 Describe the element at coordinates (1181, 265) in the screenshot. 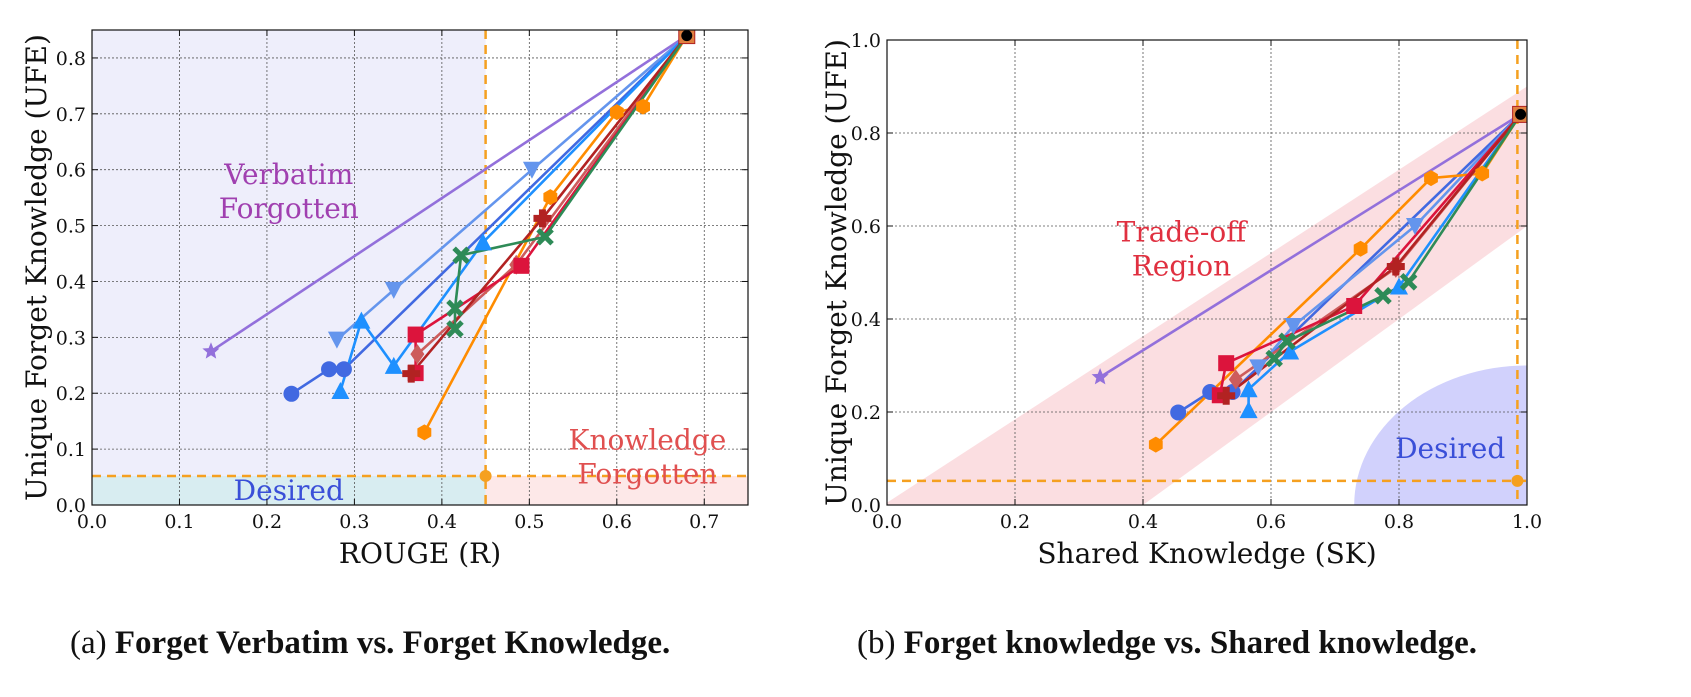

I see `annotation-b-0-1: Region` at that location.